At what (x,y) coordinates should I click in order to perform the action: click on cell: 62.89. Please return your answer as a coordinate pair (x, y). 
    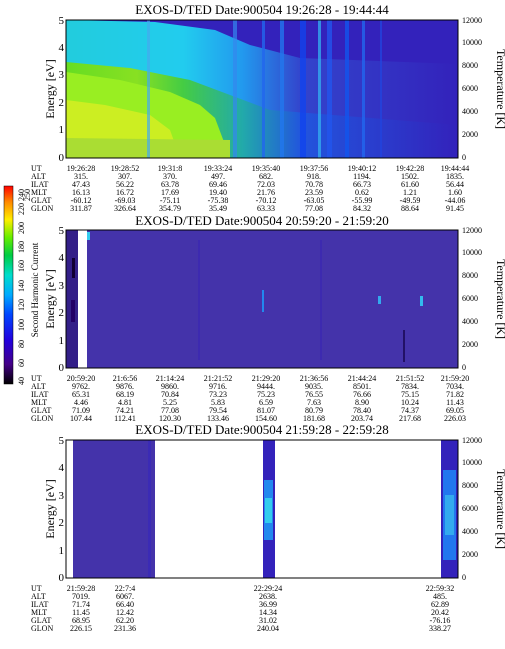
    Looking at the image, I should click on (440, 604).